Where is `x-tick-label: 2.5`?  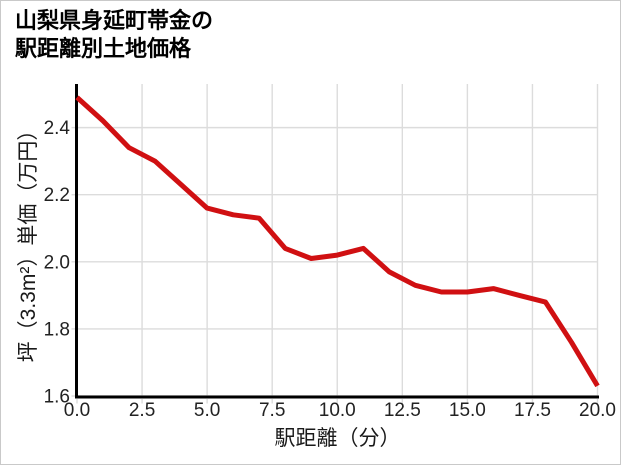 x-tick-label: 2.5 is located at coordinates (142, 410).